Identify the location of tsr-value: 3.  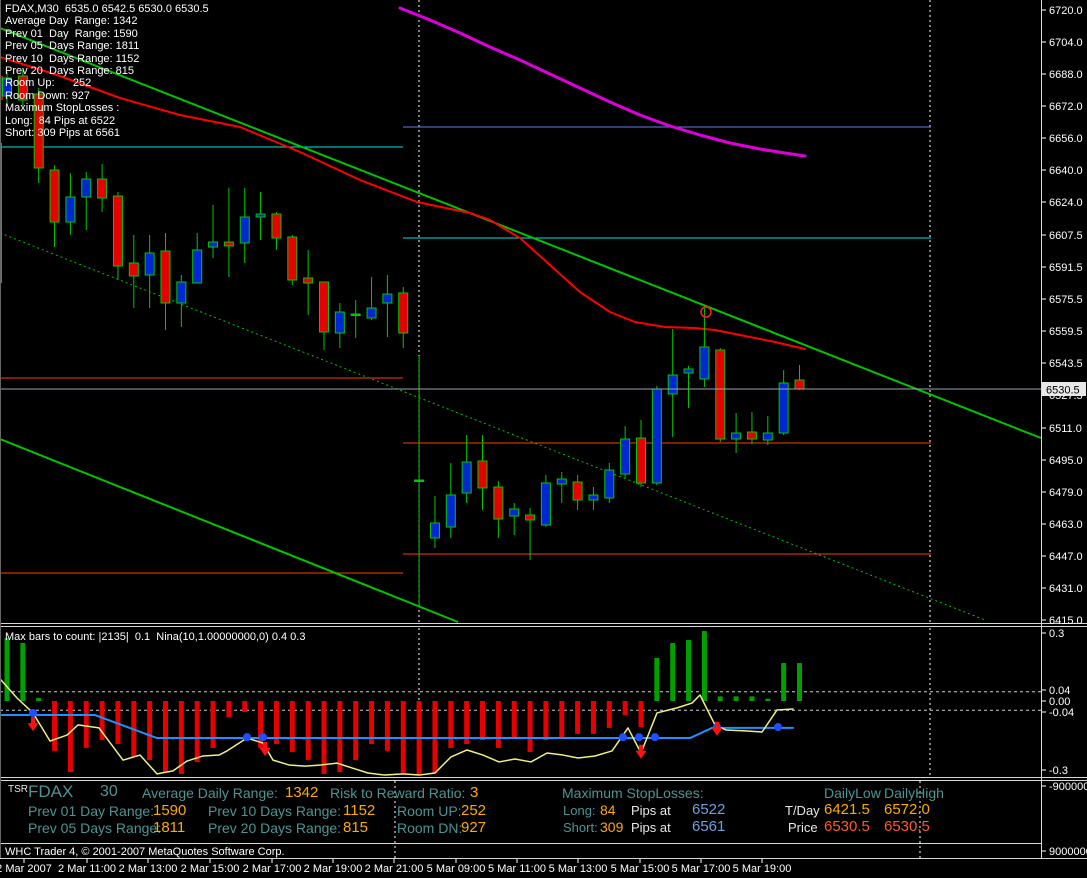
(474, 792).